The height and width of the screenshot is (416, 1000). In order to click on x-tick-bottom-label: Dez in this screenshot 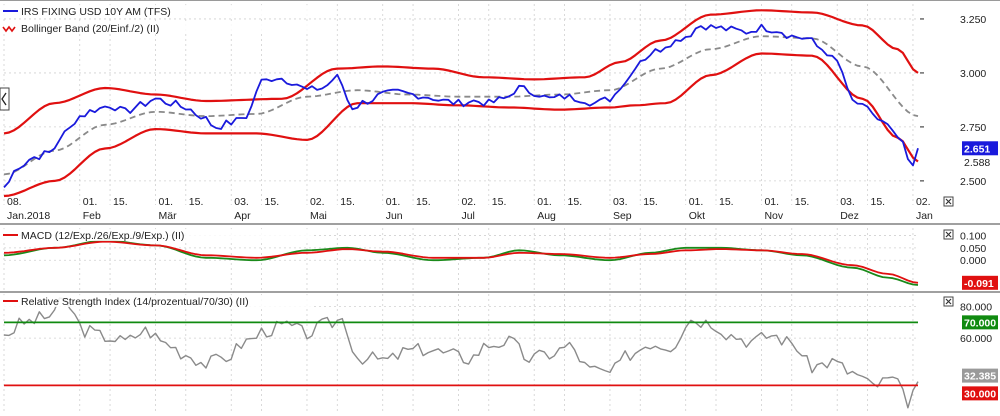, I will do `click(849, 216)`.